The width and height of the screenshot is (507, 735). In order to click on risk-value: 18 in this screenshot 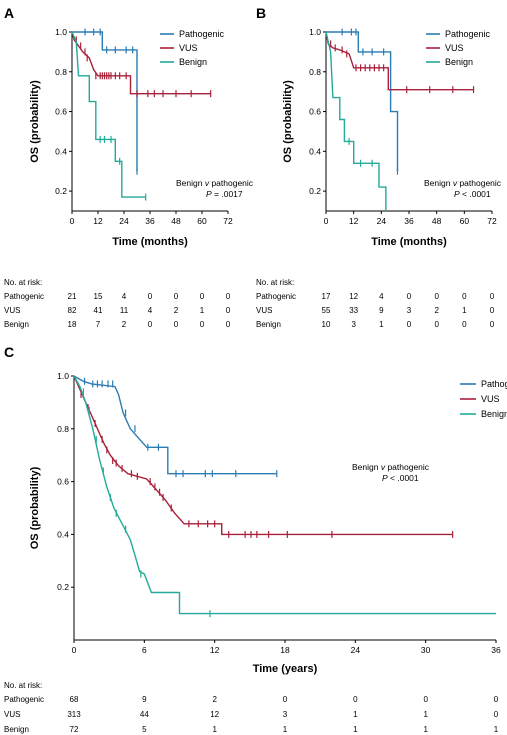, I will do `click(72, 324)`.